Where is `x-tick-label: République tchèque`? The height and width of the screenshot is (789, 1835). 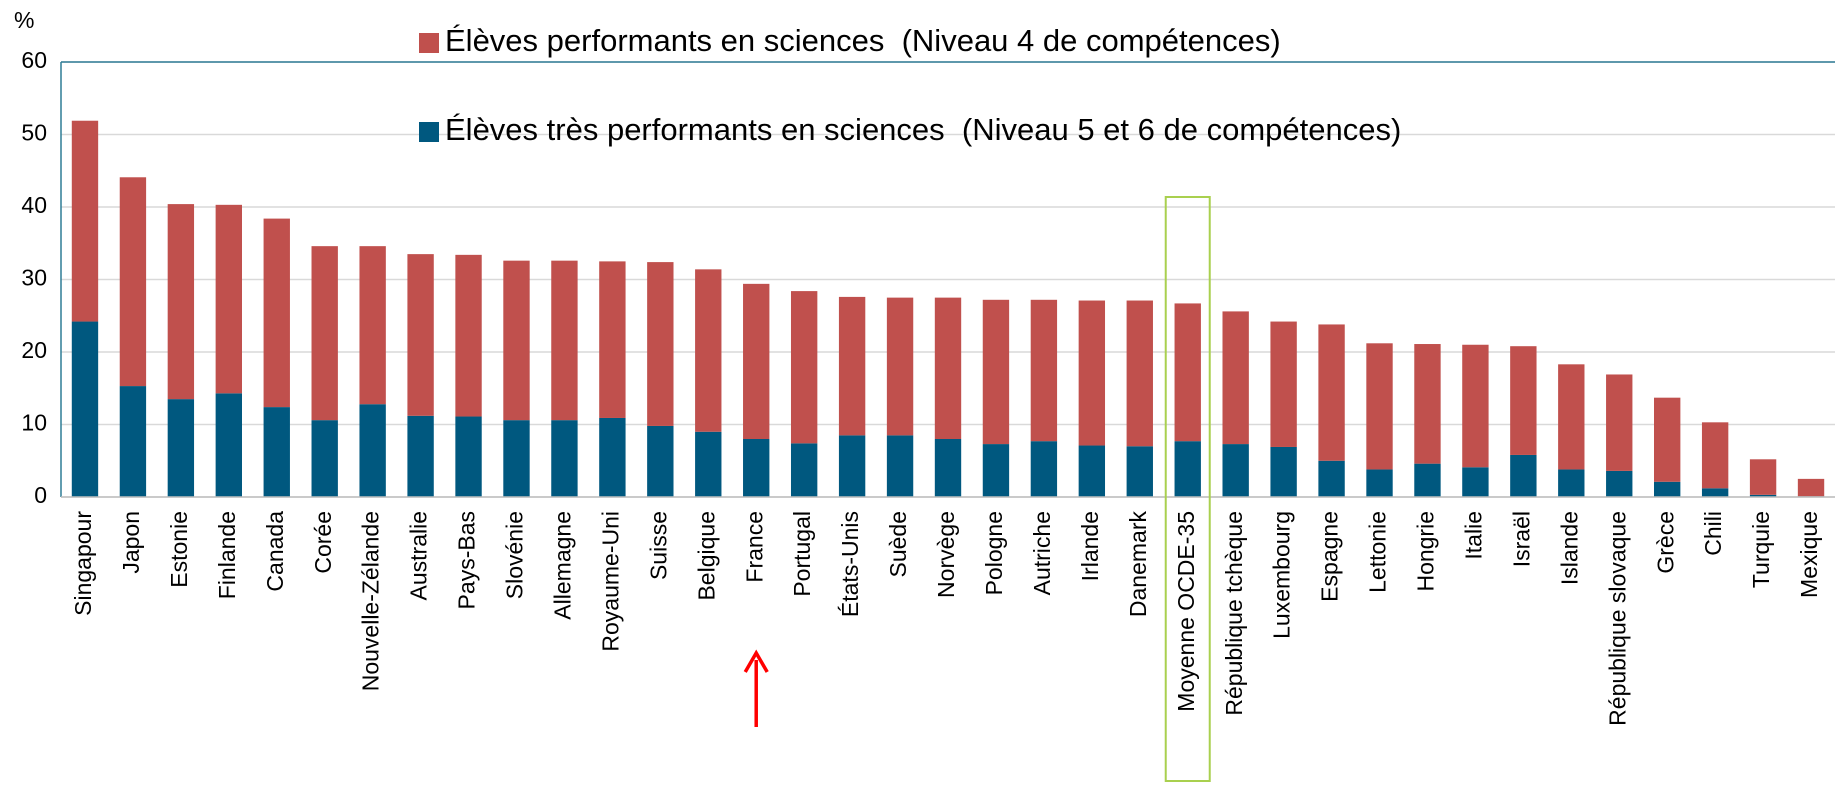
x-tick-label: République tchèque is located at coordinates (1234, 613).